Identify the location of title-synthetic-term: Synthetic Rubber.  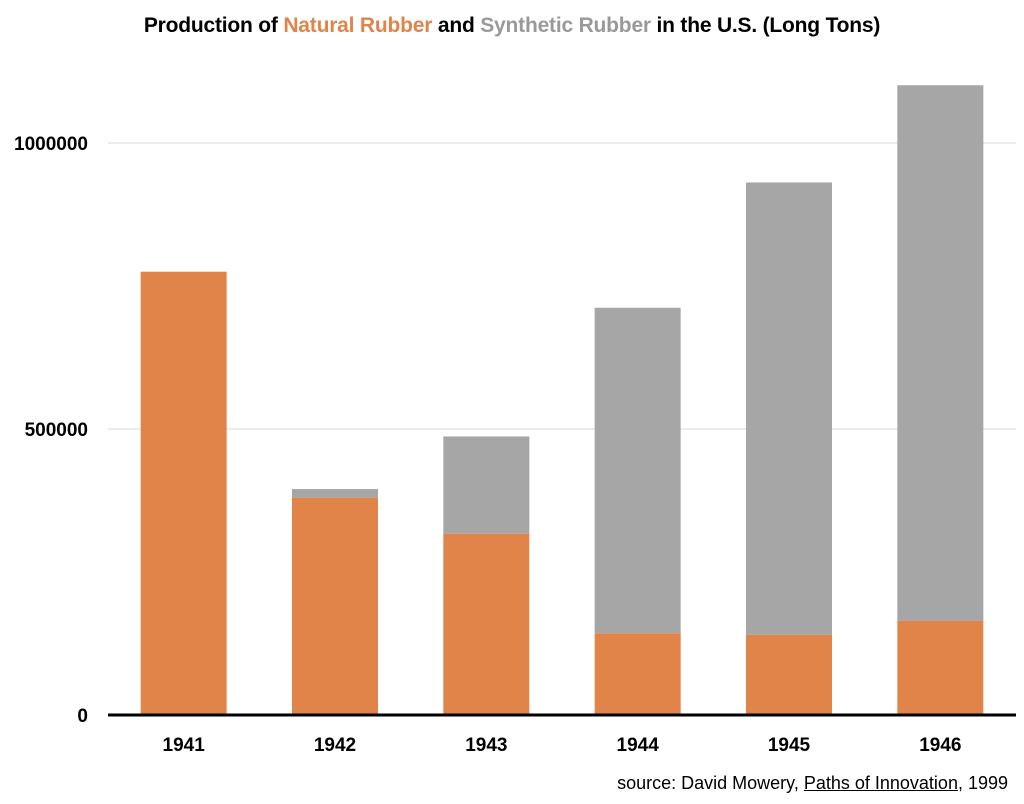
(565, 25).